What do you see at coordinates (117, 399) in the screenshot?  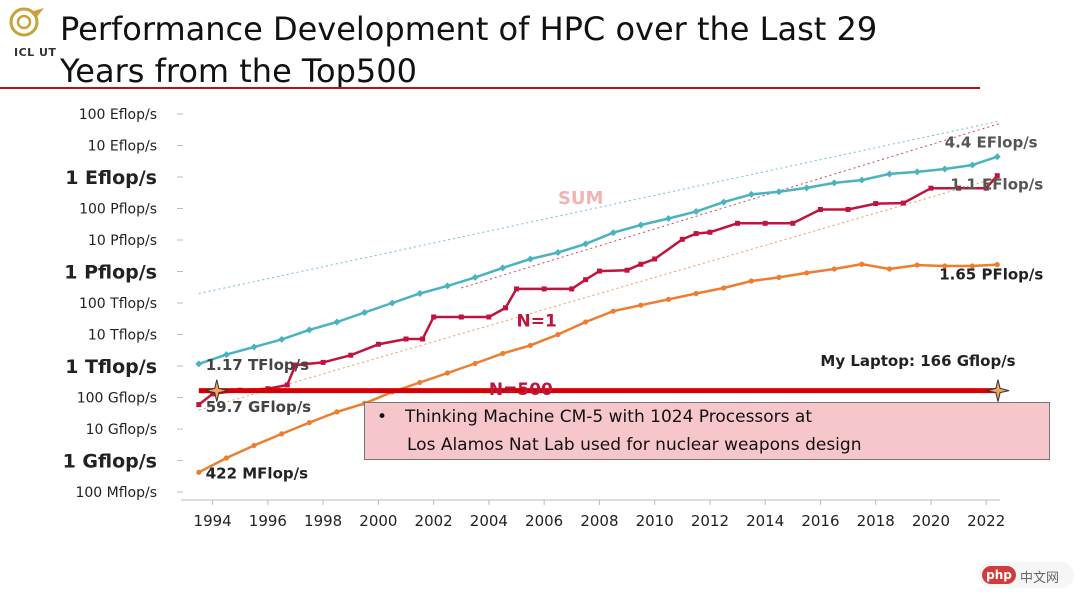 I see `y-tick-label: 100 Gflop/s` at bounding box center [117, 399].